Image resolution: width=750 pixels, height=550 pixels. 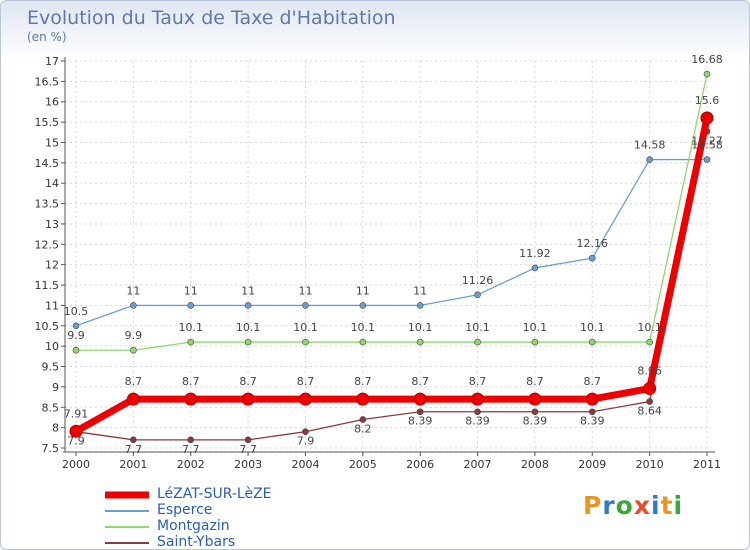 I want to click on x-tick-label: 2009, so click(x=592, y=464).